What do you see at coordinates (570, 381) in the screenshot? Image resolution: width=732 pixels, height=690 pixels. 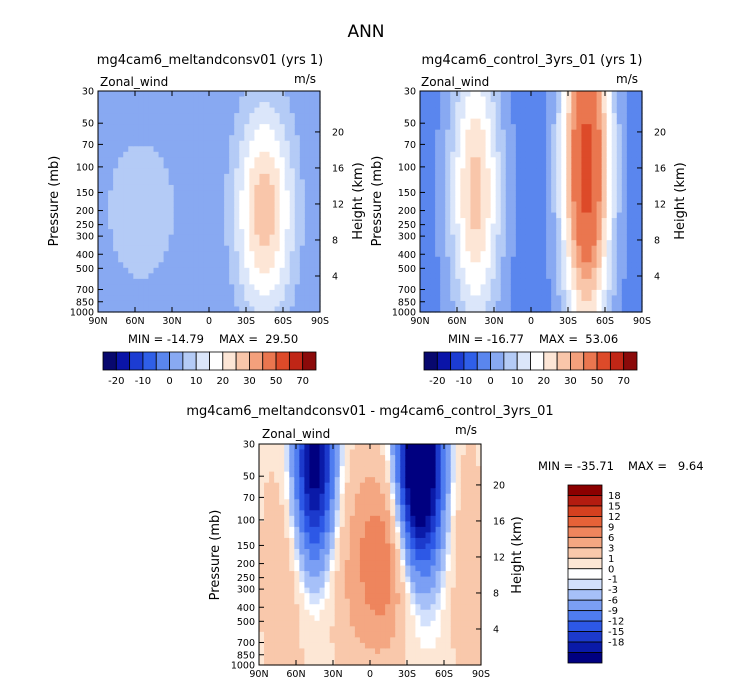 I see `colorbar-label: 30` at bounding box center [570, 381].